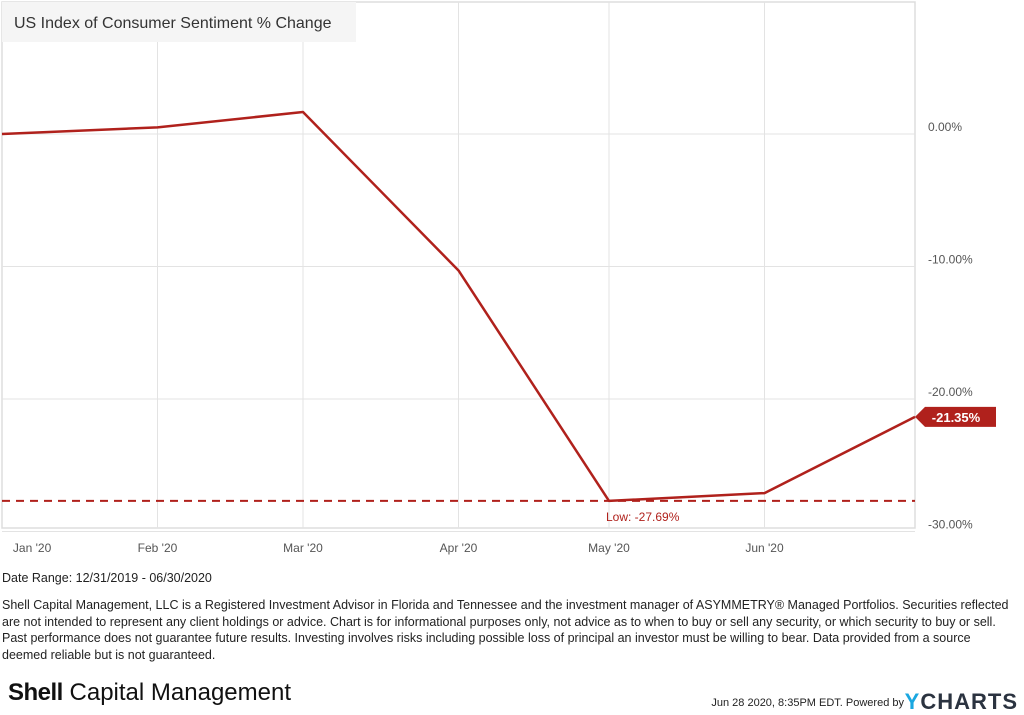  What do you see at coordinates (609, 548) in the screenshot?
I see `x-tick-label: May '20` at bounding box center [609, 548].